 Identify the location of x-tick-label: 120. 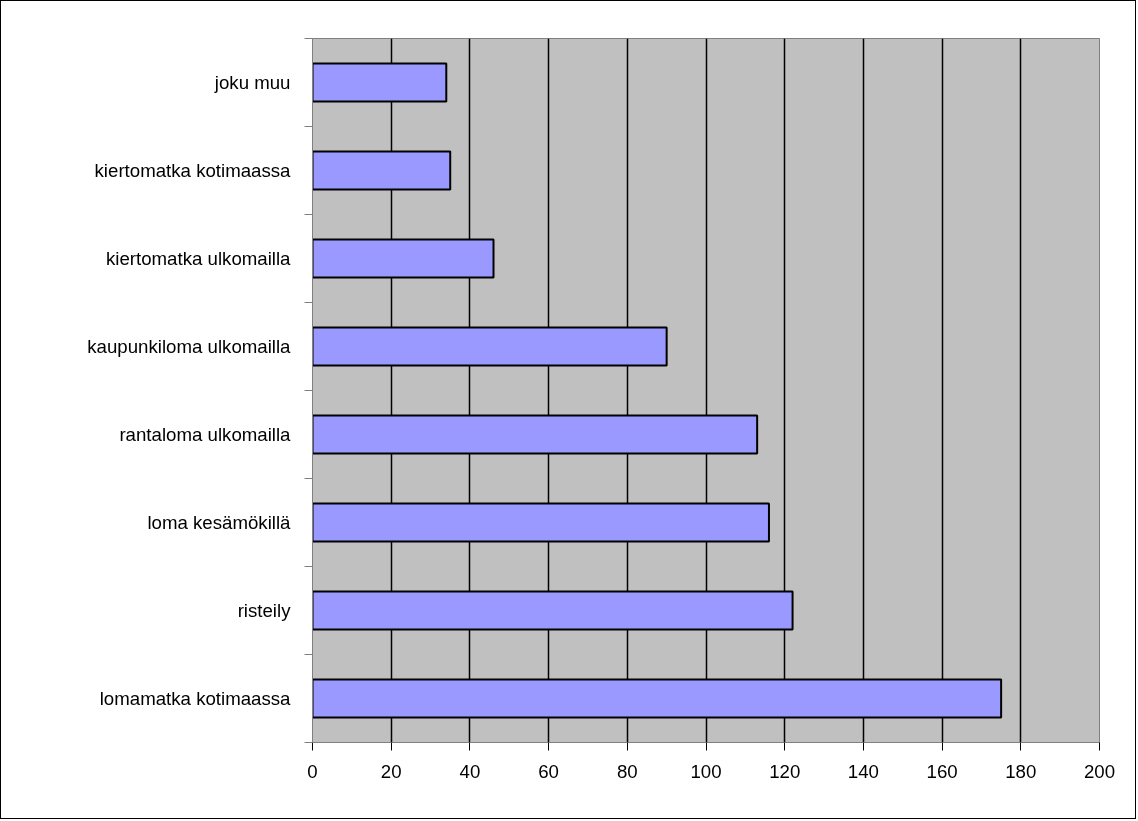
(785, 771).